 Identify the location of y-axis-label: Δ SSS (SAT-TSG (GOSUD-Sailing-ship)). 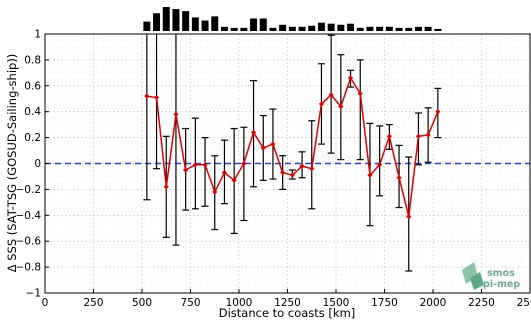
(12, 163).